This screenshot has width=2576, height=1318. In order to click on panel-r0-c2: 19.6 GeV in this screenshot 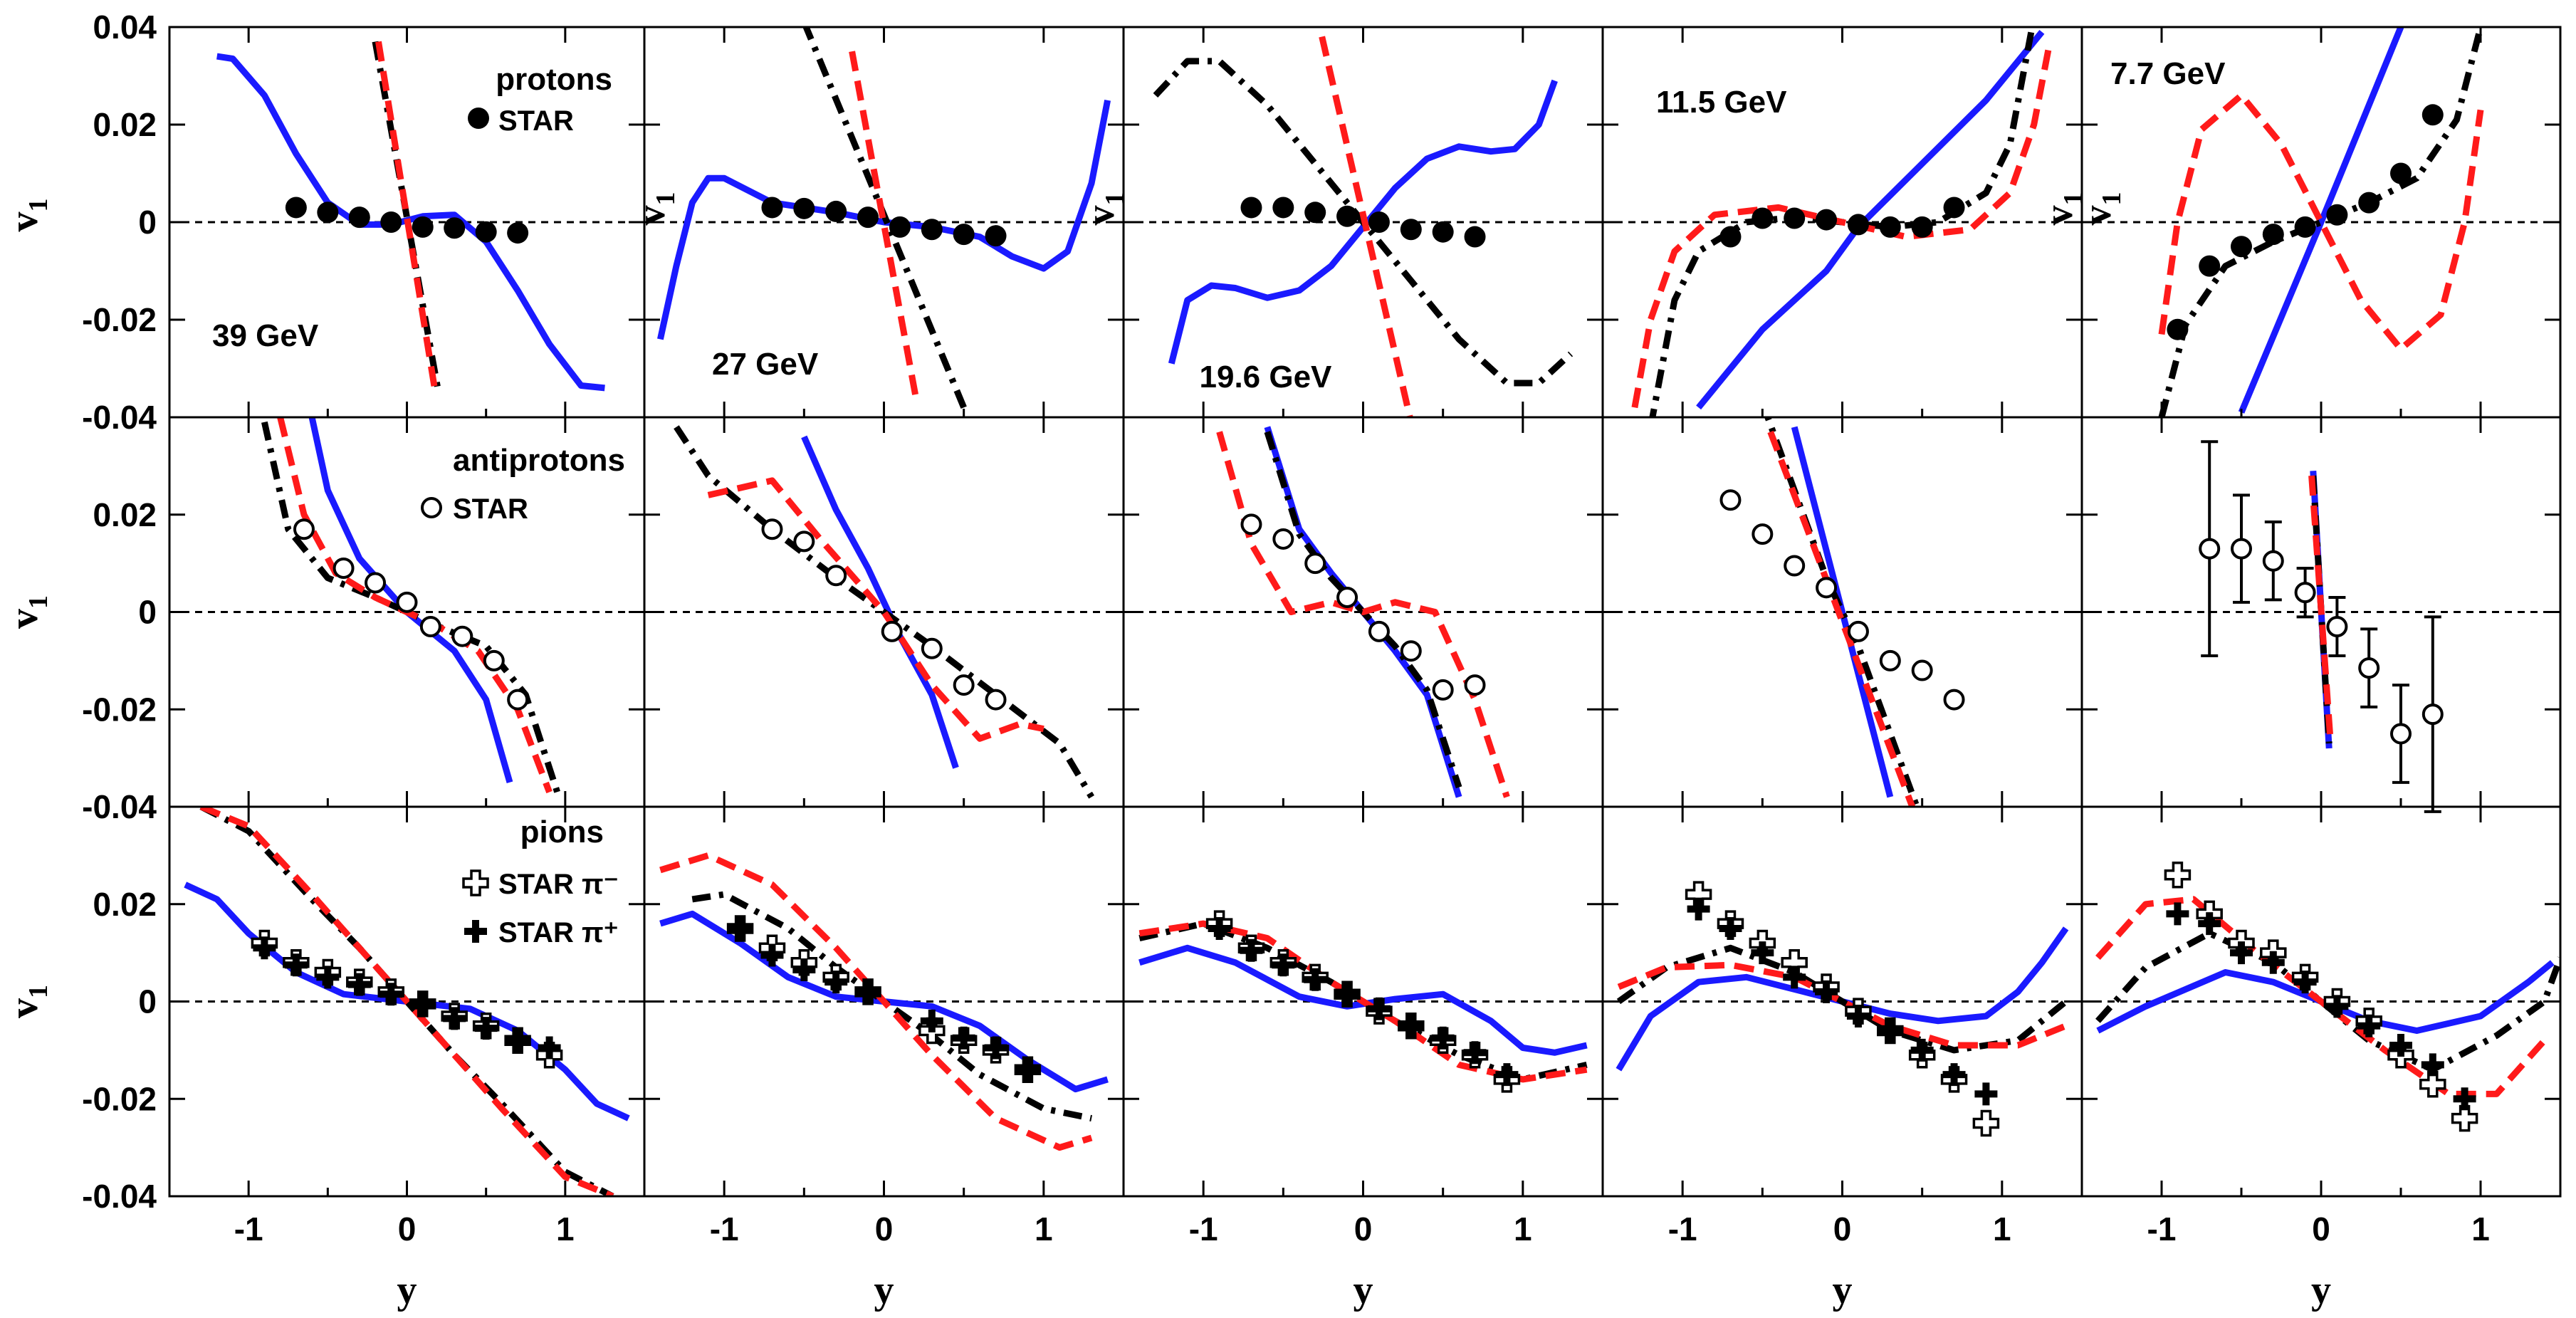, I will do `click(1363, 223)`.